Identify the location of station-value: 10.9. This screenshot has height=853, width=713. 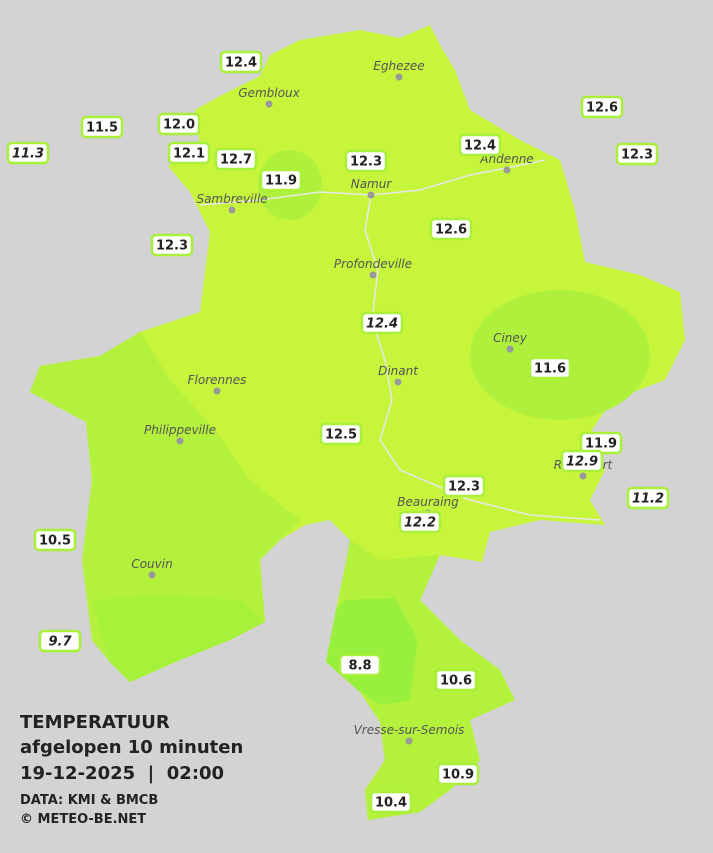
(458, 775).